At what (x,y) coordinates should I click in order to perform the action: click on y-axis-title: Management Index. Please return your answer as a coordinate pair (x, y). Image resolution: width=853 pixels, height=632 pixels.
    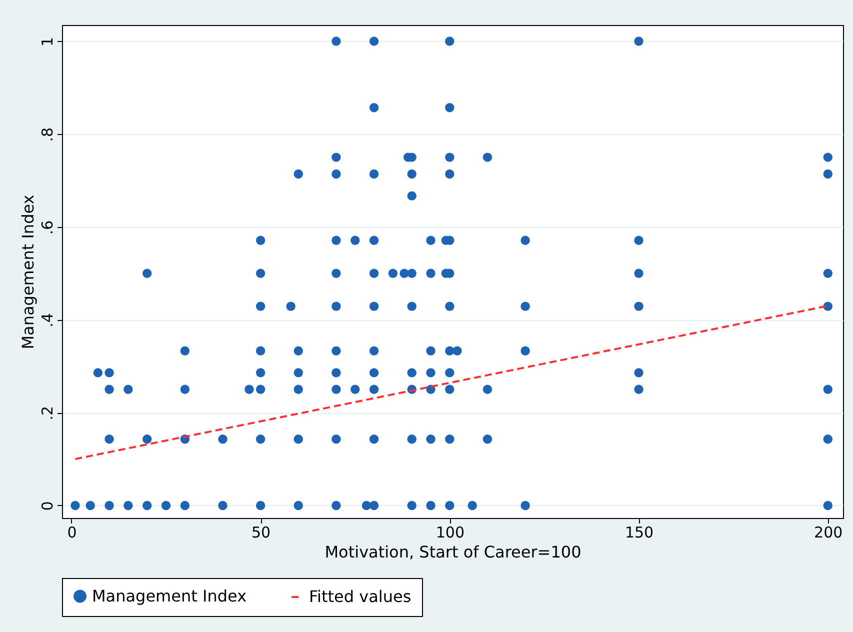
    Looking at the image, I should click on (28, 272).